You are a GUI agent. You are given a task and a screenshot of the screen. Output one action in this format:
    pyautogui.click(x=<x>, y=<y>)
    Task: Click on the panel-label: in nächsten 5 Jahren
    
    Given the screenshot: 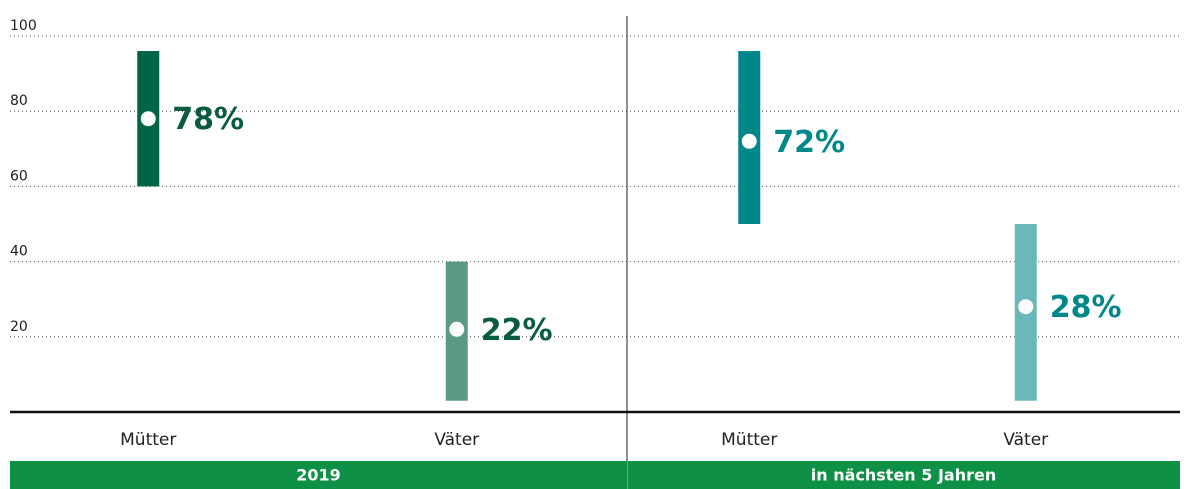 What is the action you would take?
    pyautogui.click(x=903, y=475)
    